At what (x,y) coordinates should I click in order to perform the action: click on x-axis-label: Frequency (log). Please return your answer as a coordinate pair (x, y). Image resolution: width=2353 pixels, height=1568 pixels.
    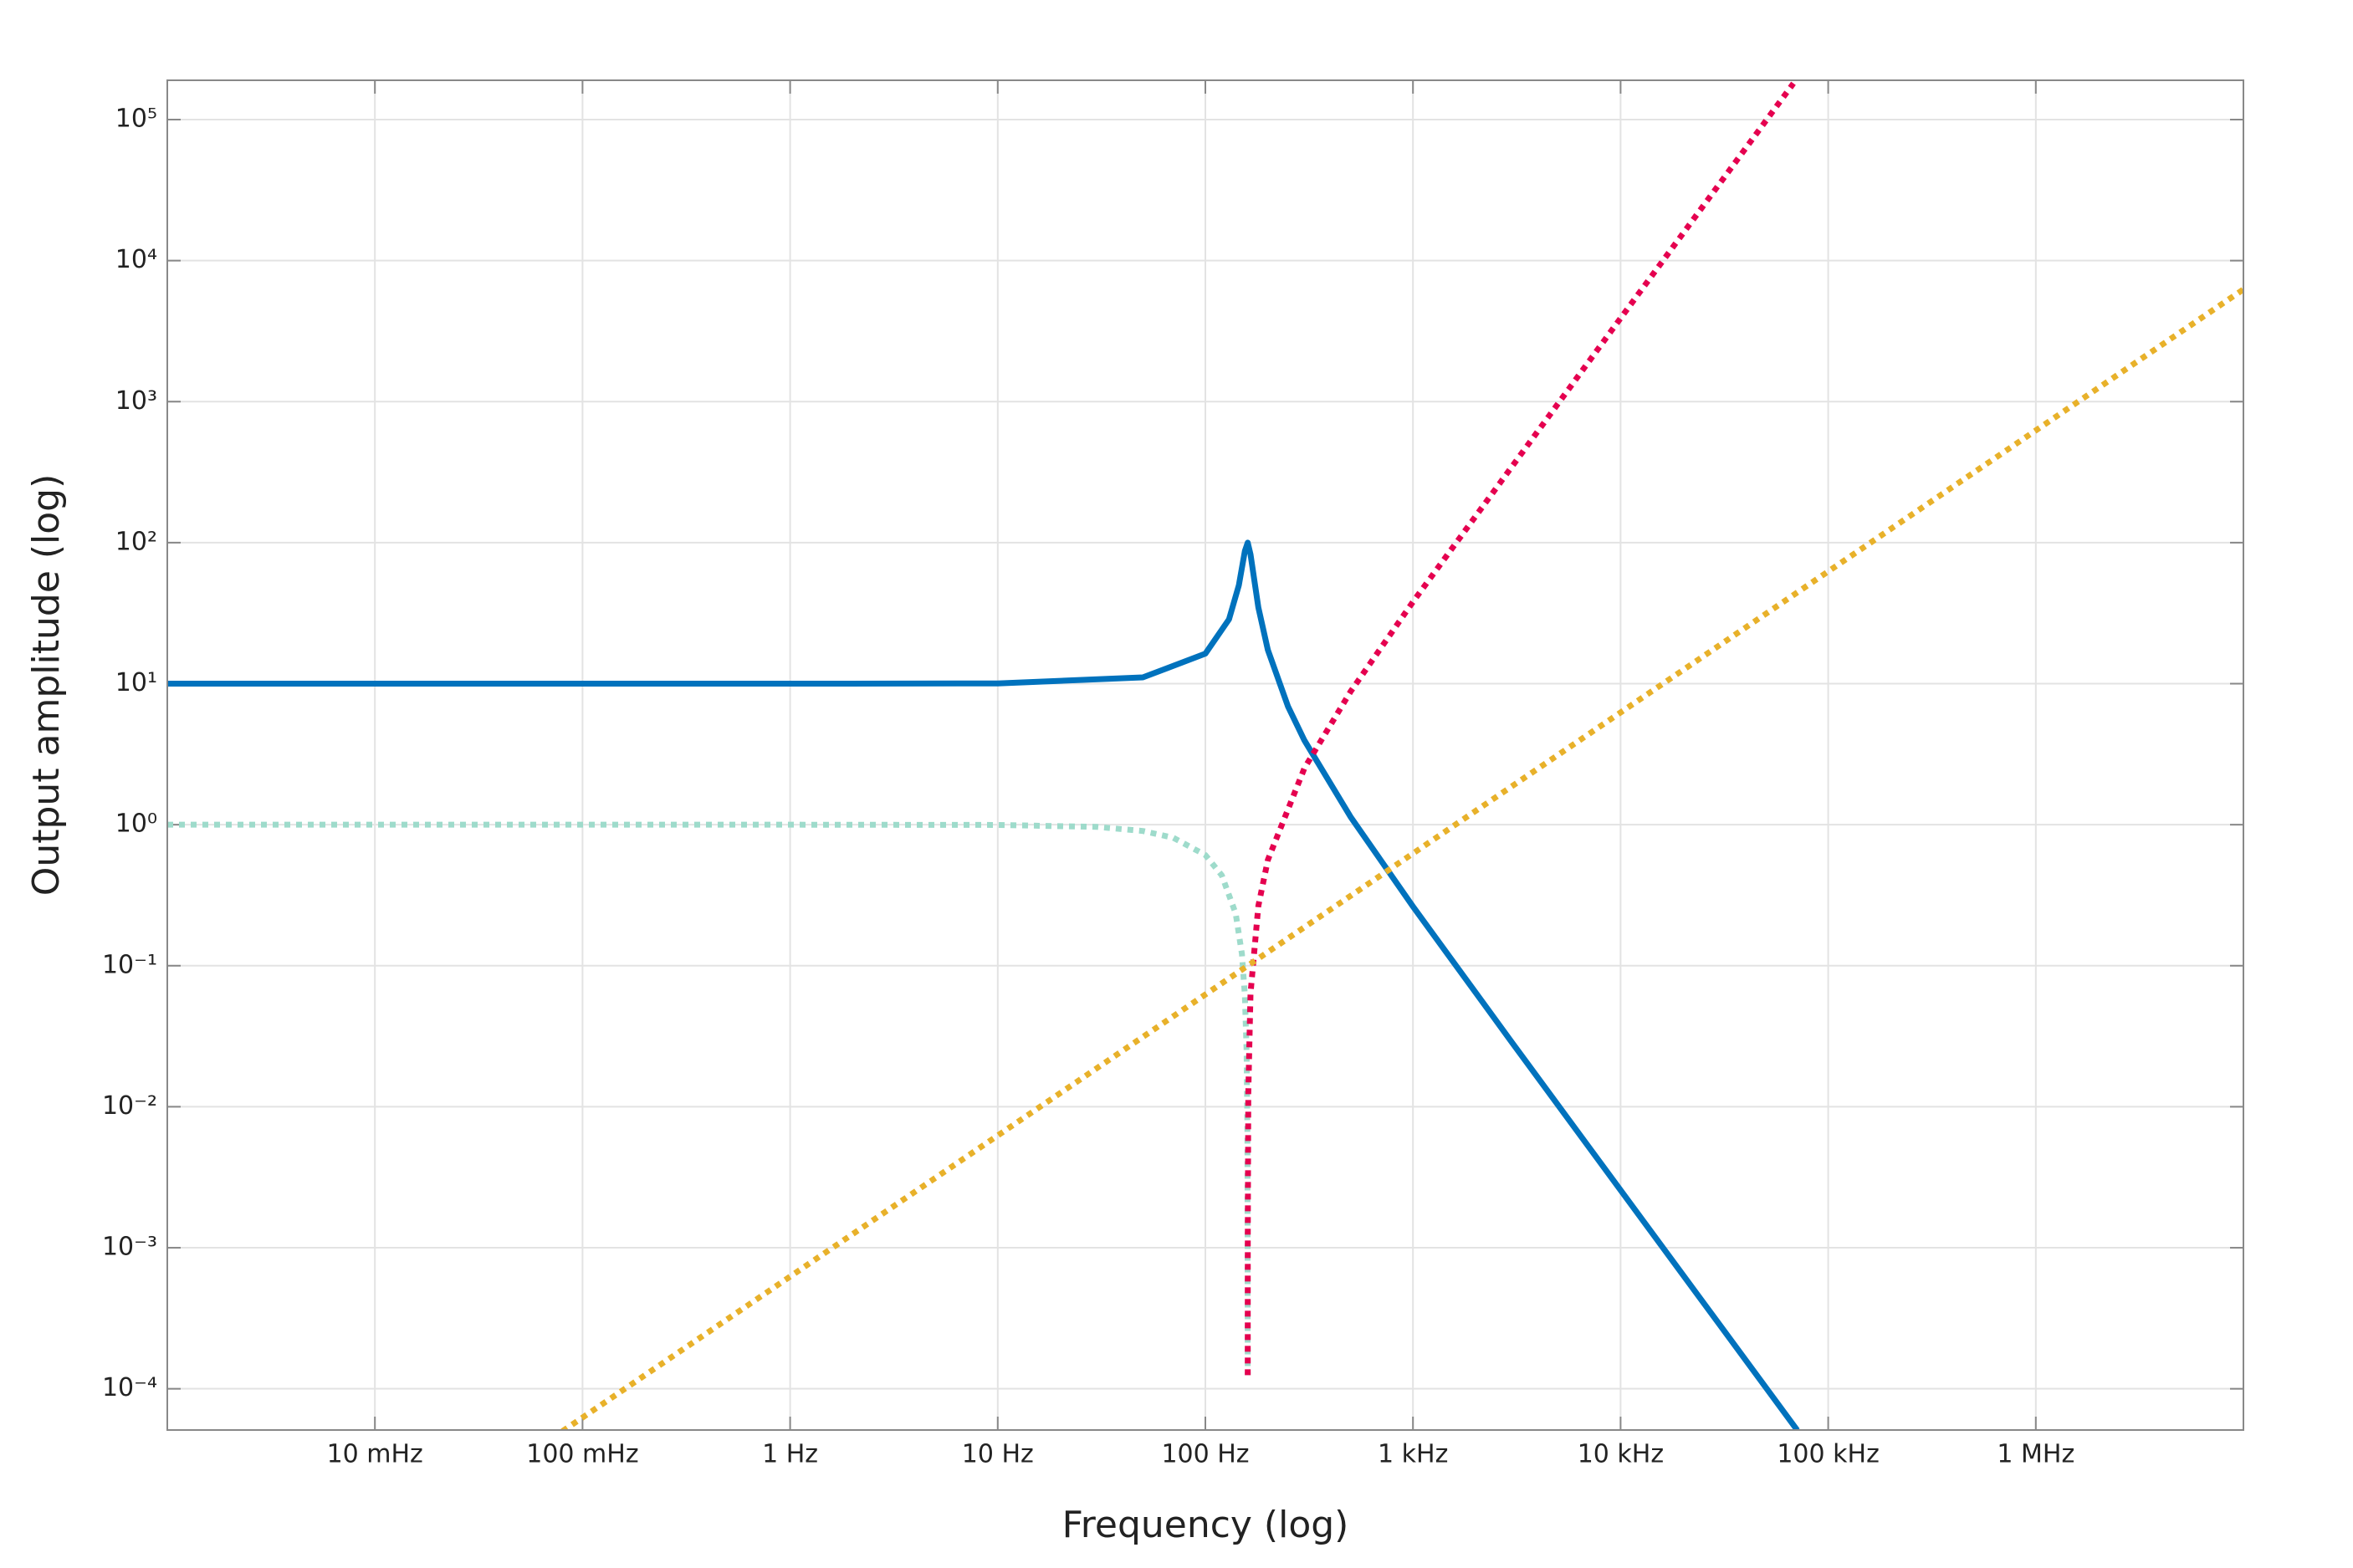
    Looking at the image, I should click on (1205, 1525).